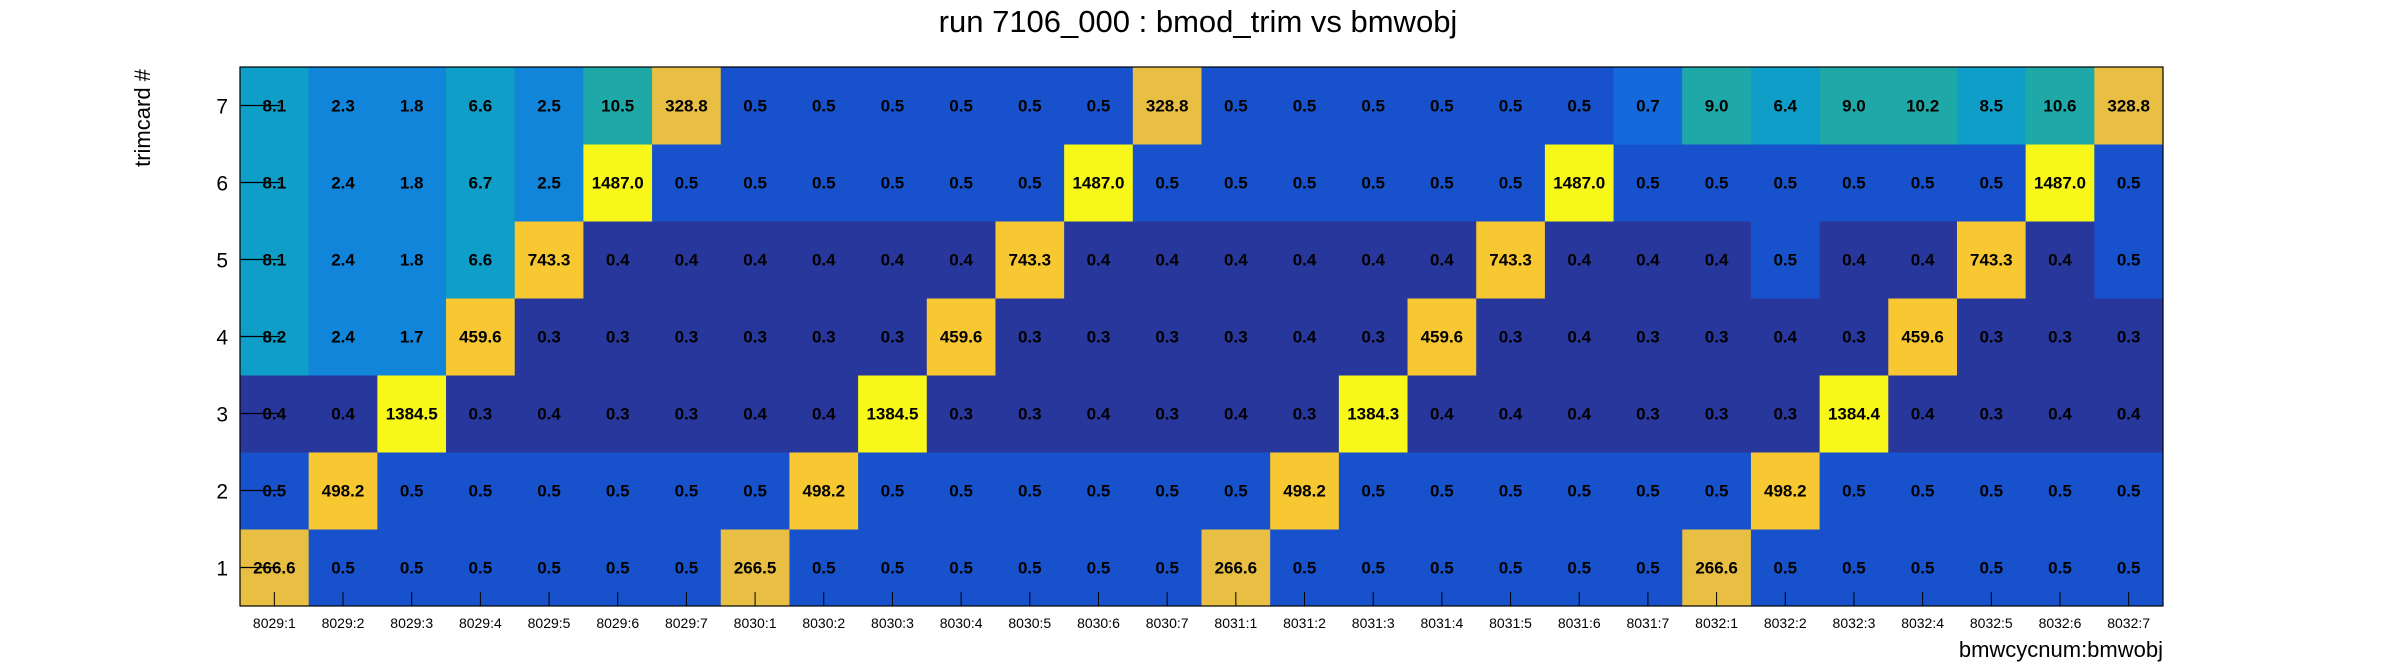 The width and height of the screenshot is (2396, 672). What do you see at coordinates (617, 623) in the screenshot?
I see `x-tick-label: 8029:6` at bounding box center [617, 623].